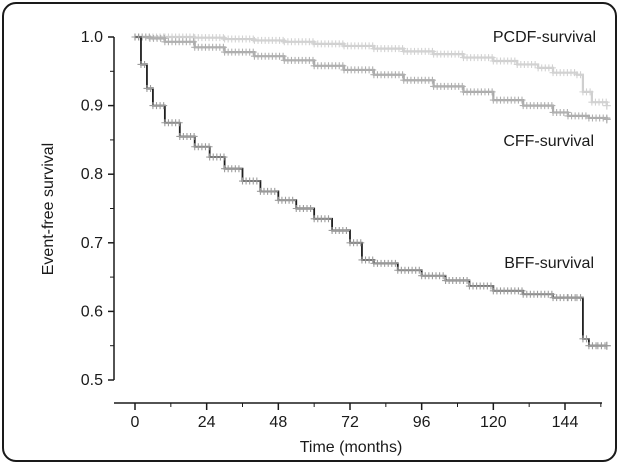  I want to click on series-label-pcdf: PCDF-survival, so click(544, 37).